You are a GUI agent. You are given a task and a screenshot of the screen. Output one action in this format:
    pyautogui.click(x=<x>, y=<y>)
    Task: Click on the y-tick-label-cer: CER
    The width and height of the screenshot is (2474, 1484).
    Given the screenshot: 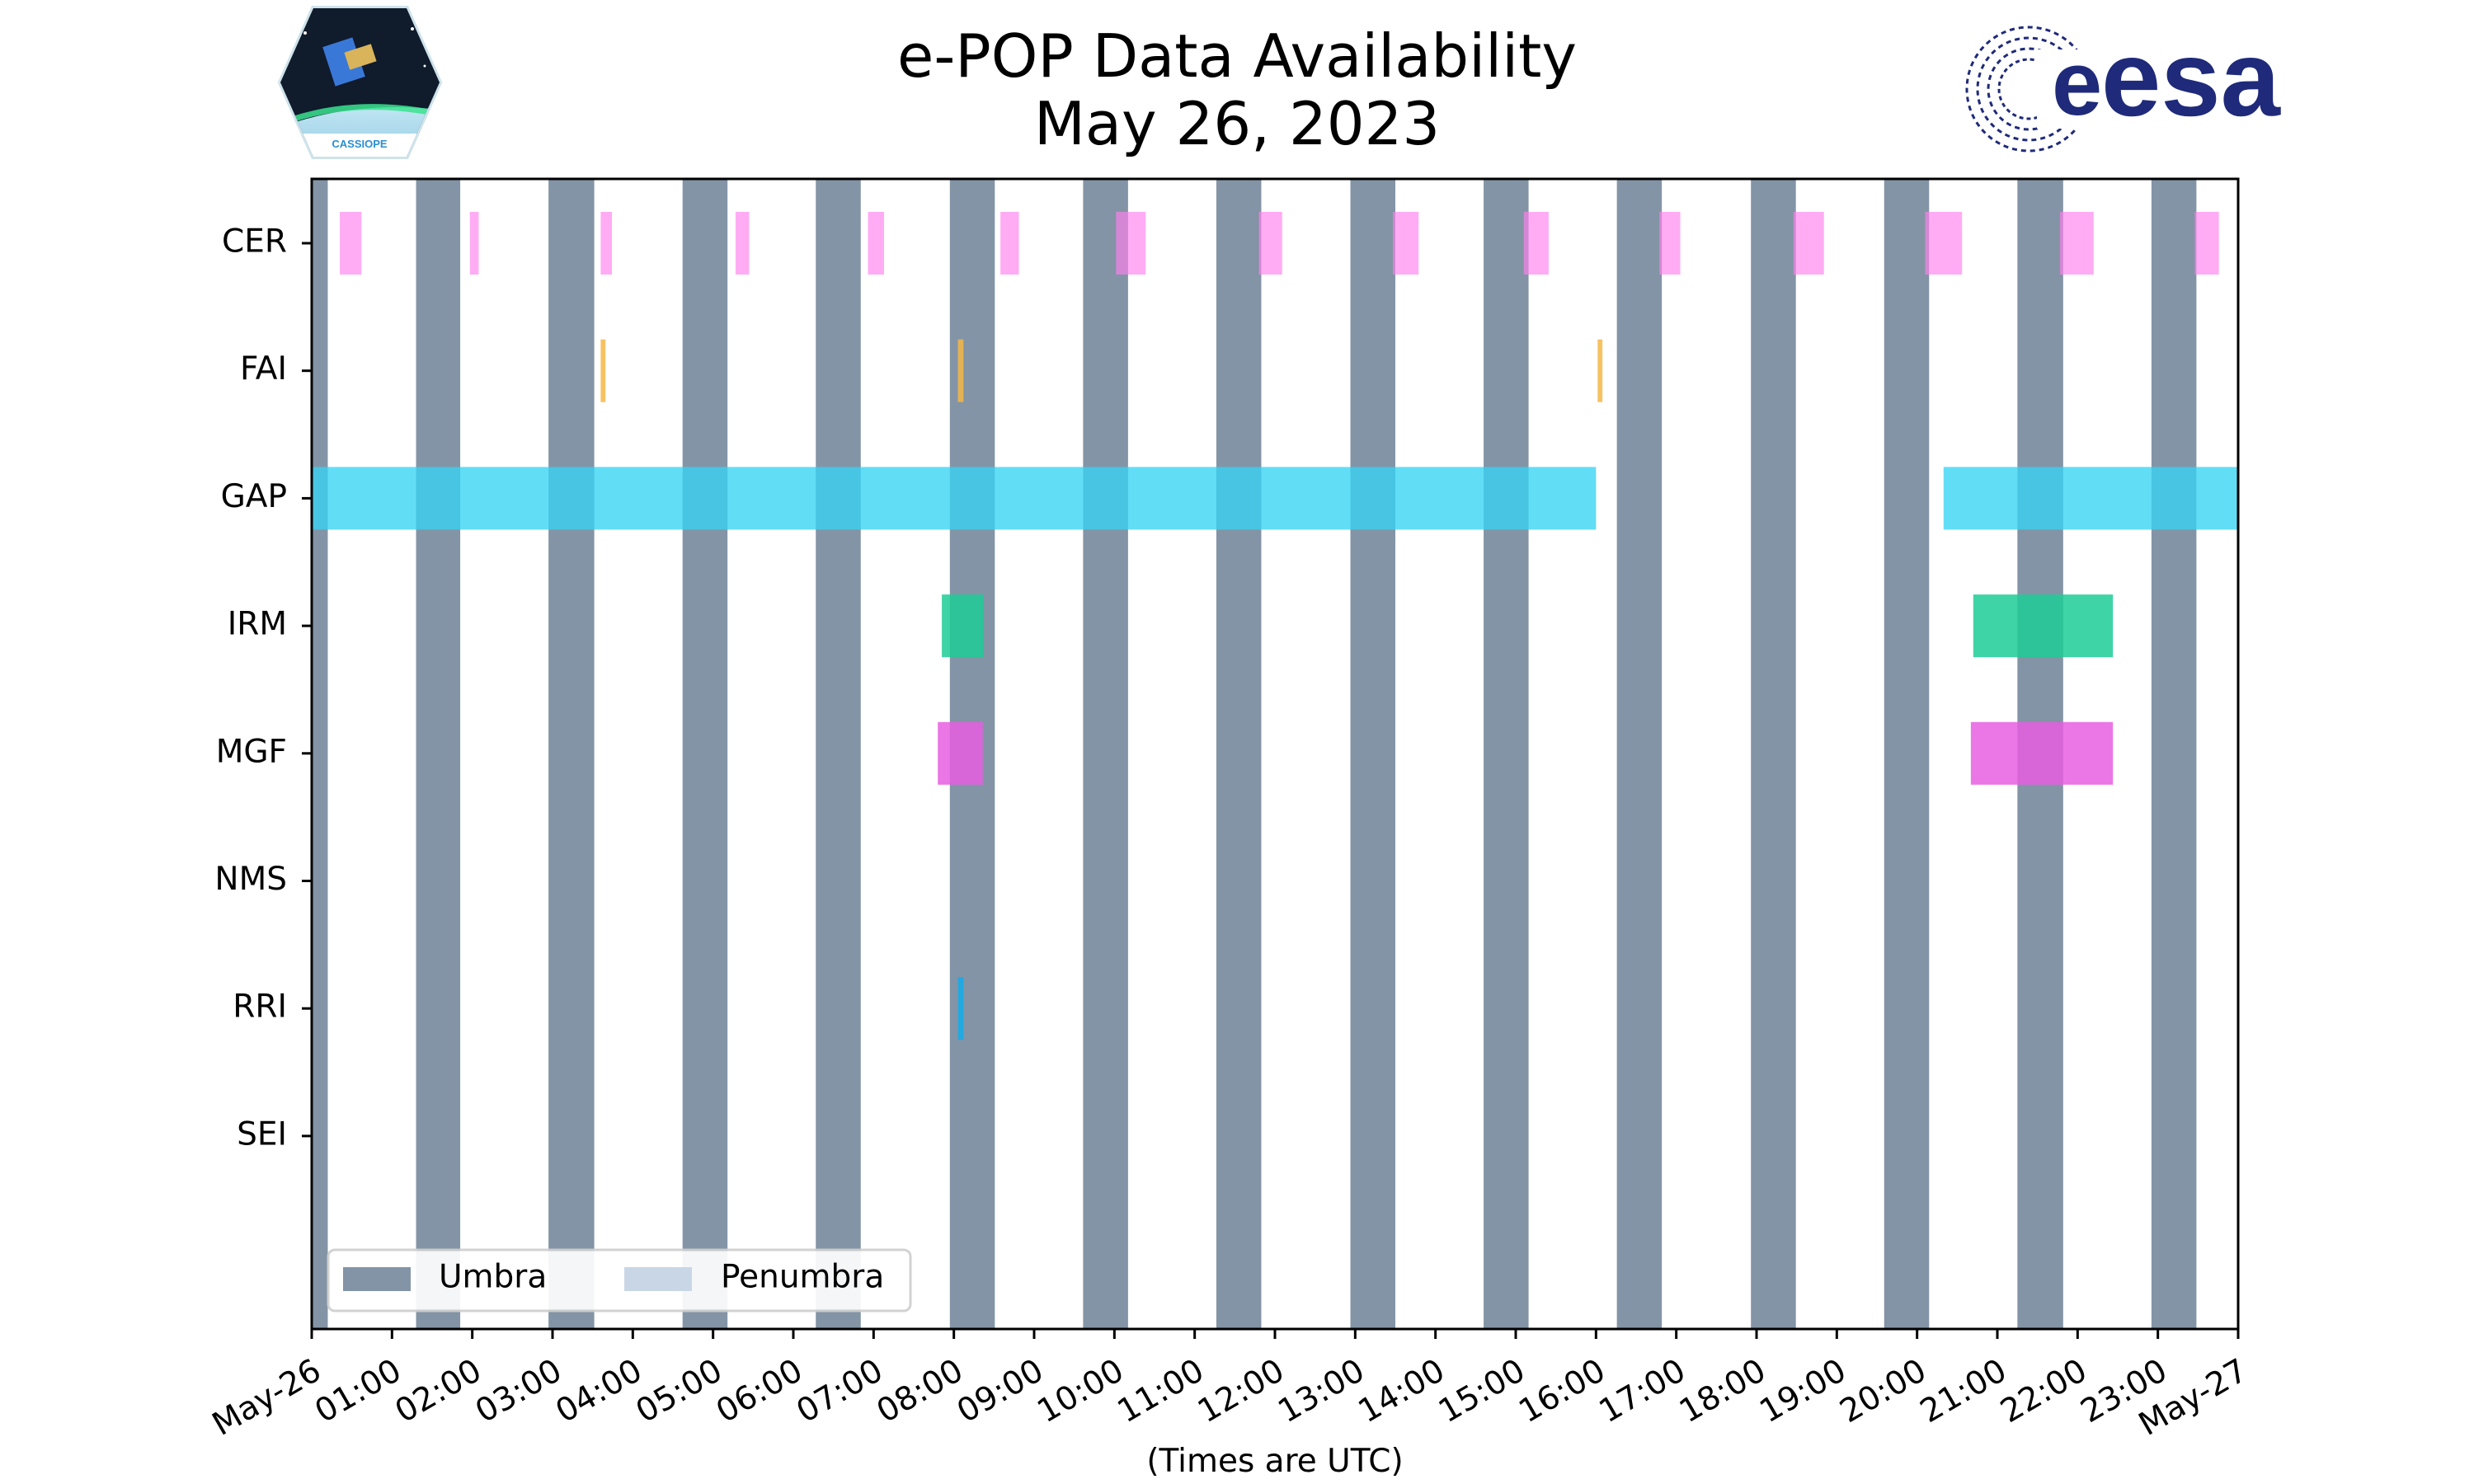 What is the action you would take?
    pyautogui.click(x=254, y=242)
    